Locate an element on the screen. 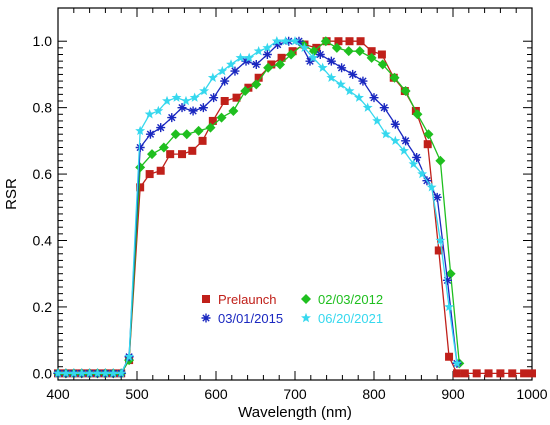 The width and height of the screenshot is (550, 425). y-tick-label: 0.8 is located at coordinates (43, 108).